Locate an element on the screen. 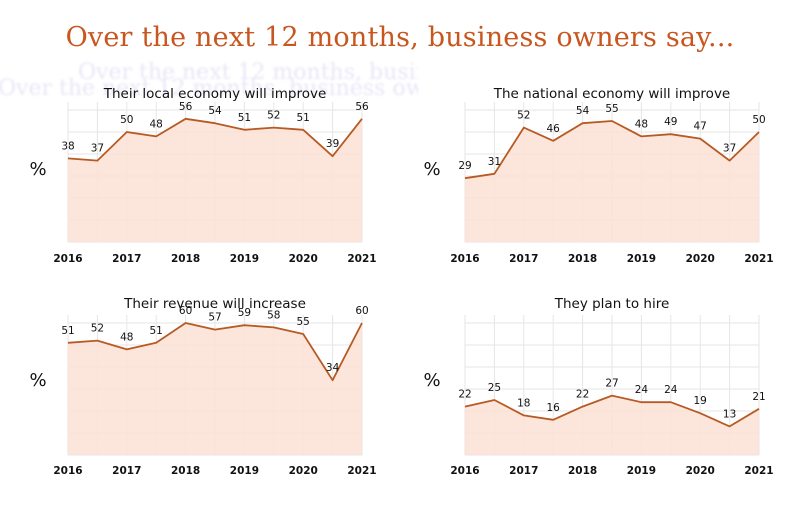  chart-title: Their revenue will increase is located at coordinates (214, 304).